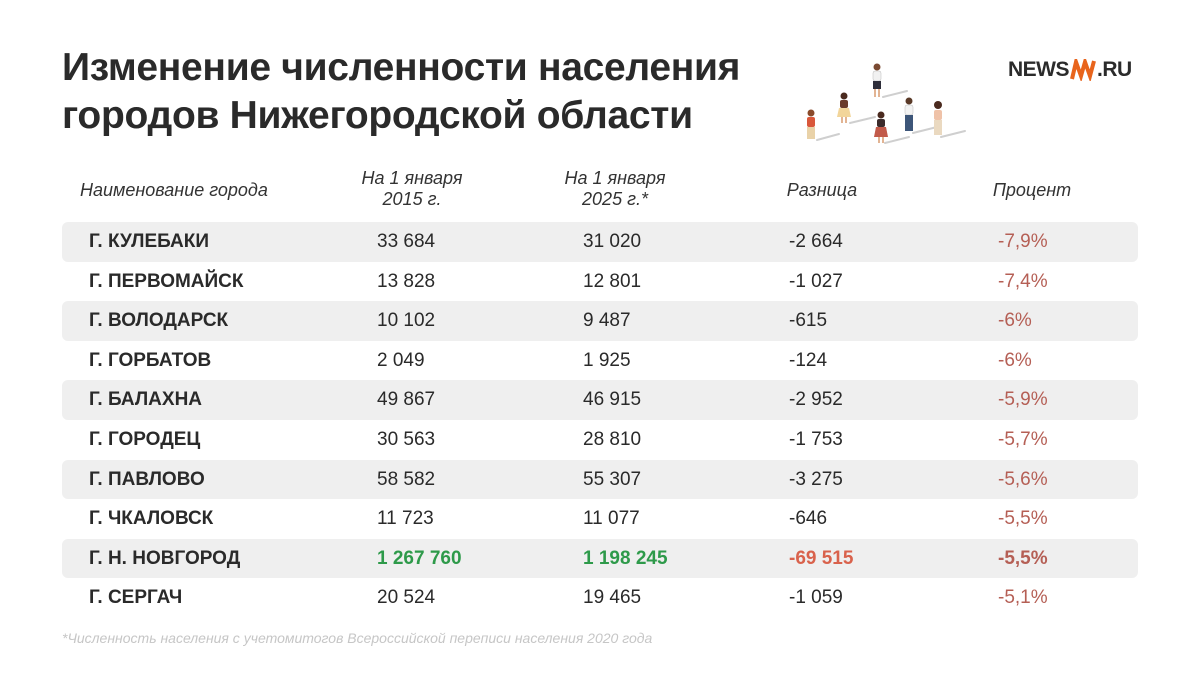  What do you see at coordinates (146, 400) in the screenshot?
I see `city-name: Г. БАЛАХНА` at bounding box center [146, 400].